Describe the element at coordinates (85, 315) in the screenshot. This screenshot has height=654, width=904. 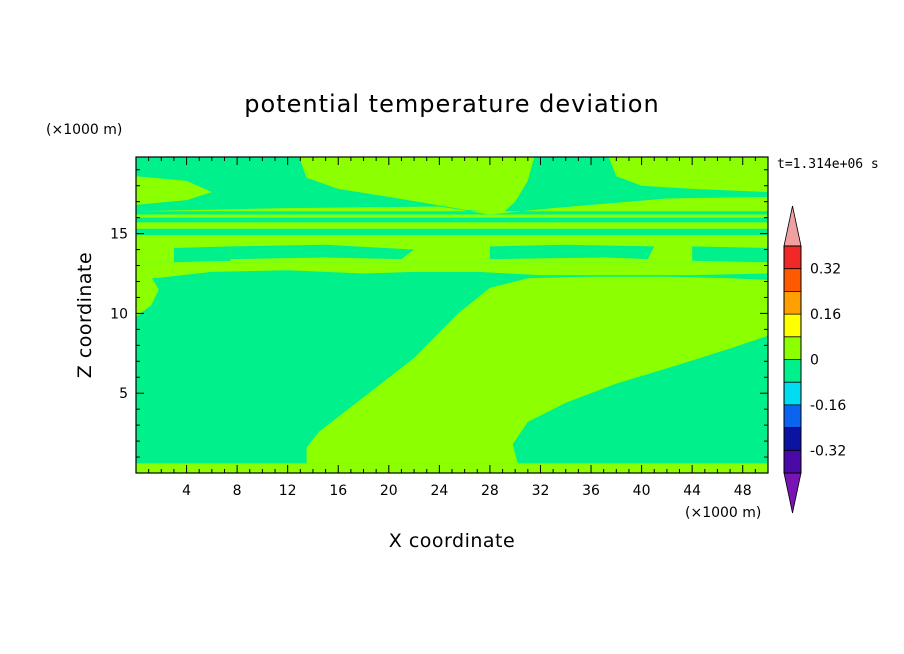
I see `y-axis-label: Z coordinate` at that location.